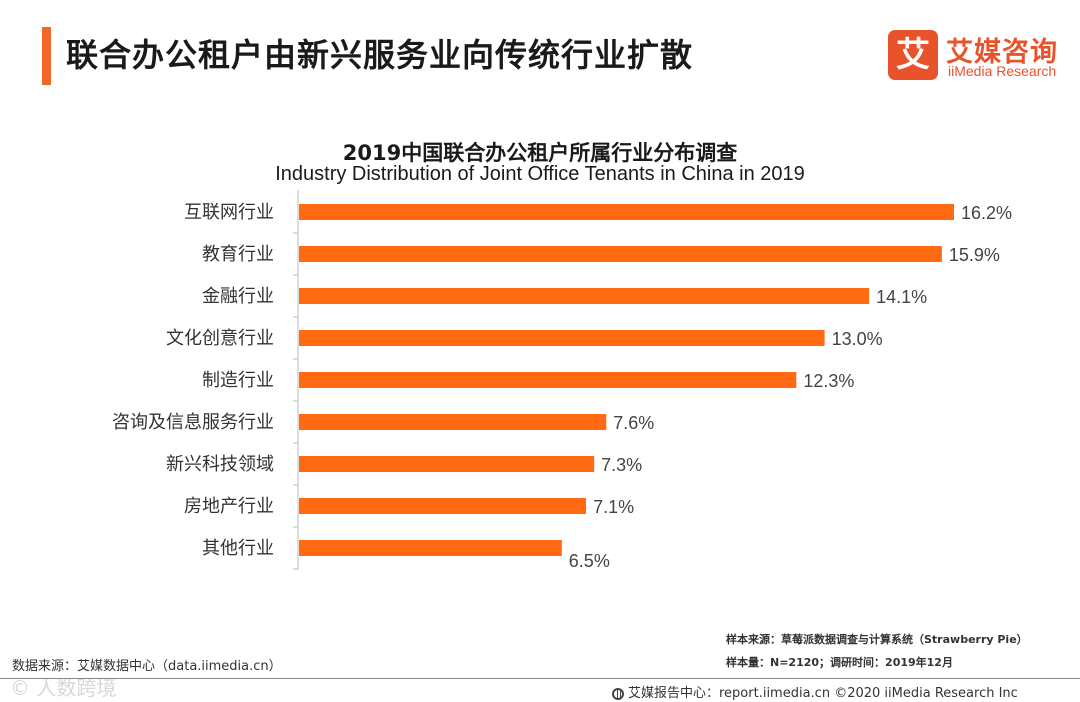  I want to click on value-label: 7.1%, so click(613, 507).